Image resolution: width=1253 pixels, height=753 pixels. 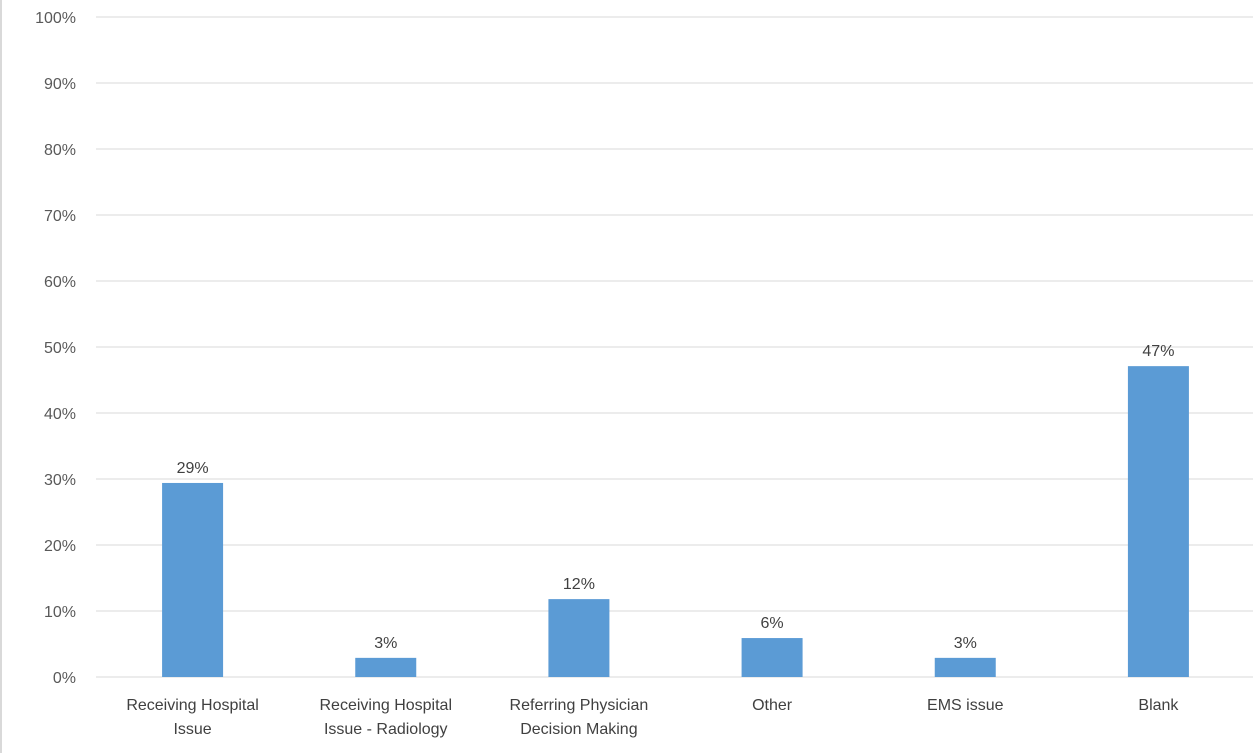 I want to click on data-label: 29%, so click(x=193, y=468).